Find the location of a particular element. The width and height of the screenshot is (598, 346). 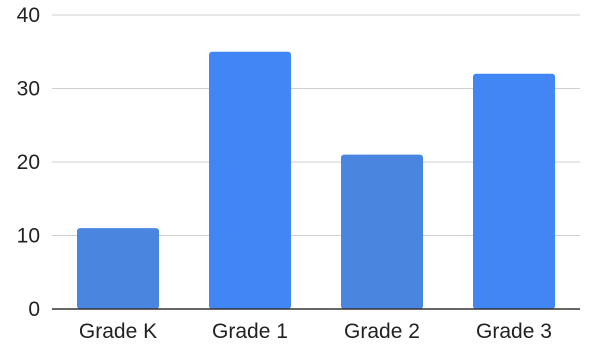

y-tick-label: 20 is located at coordinates (28, 162).